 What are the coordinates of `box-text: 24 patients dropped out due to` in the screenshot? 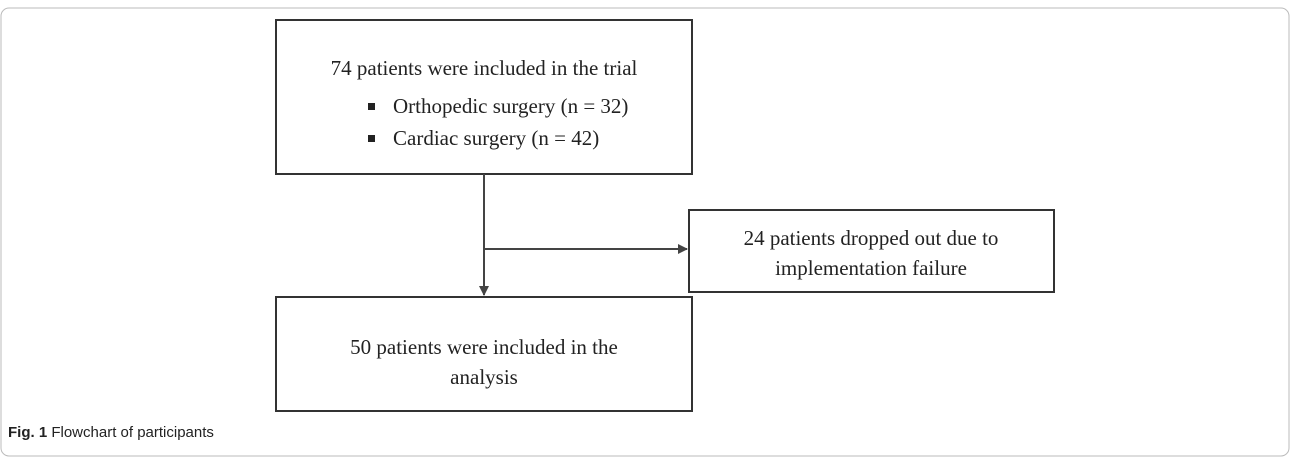 It's located at (871, 238).